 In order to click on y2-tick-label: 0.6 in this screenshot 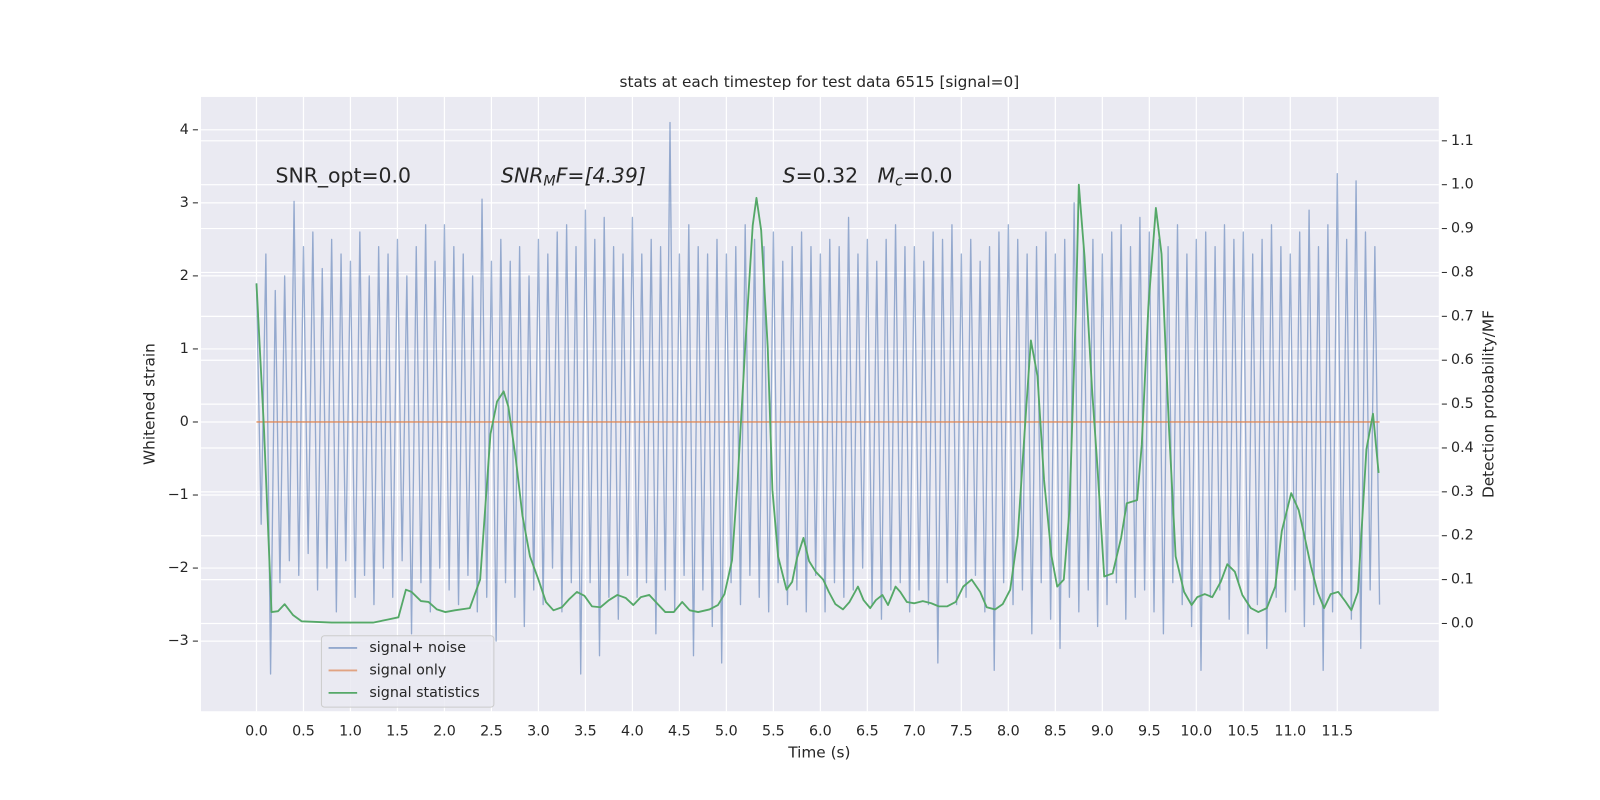, I will do `click(1462, 360)`.